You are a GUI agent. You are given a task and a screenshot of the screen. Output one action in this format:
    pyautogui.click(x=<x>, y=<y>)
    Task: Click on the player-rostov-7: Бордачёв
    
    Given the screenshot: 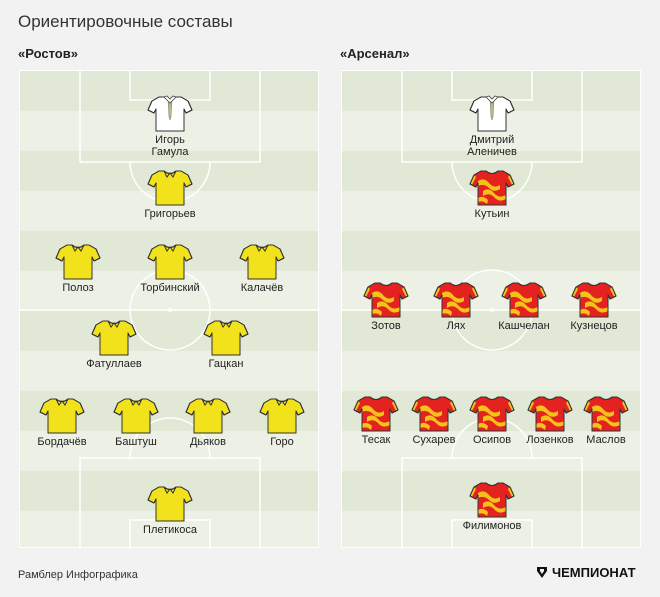 What is the action you would take?
    pyautogui.click(x=62, y=422)
    